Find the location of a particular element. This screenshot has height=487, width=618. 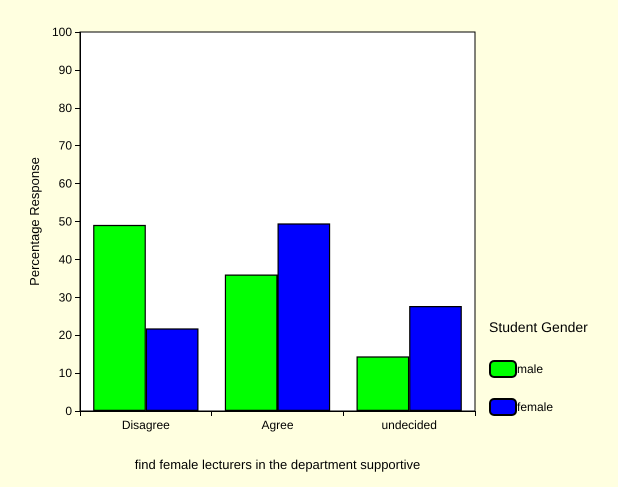

x-tick-label: undecided is located at coordinates (409, 425).